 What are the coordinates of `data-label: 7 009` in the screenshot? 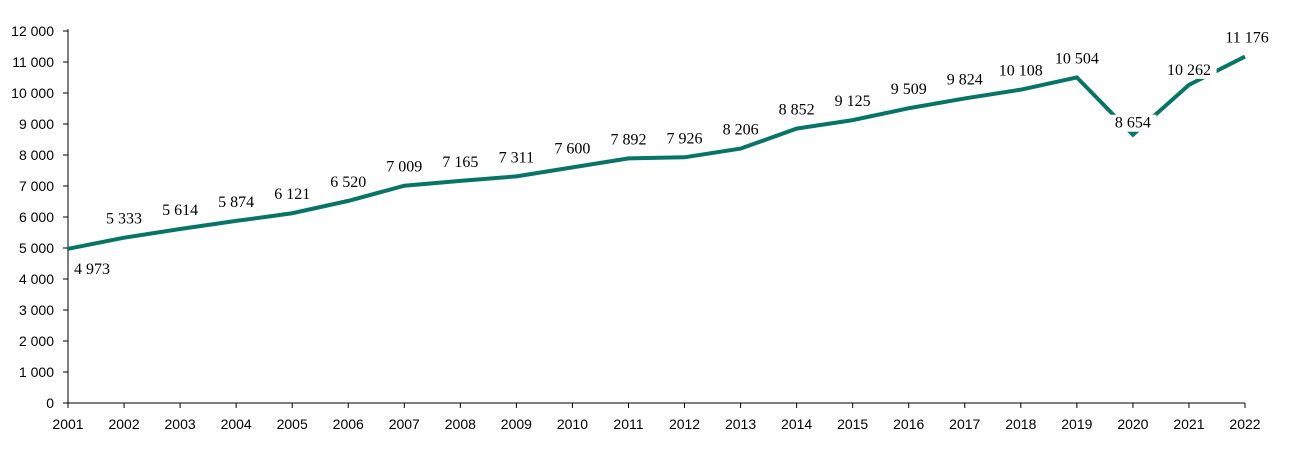 It's located at (404, 167).